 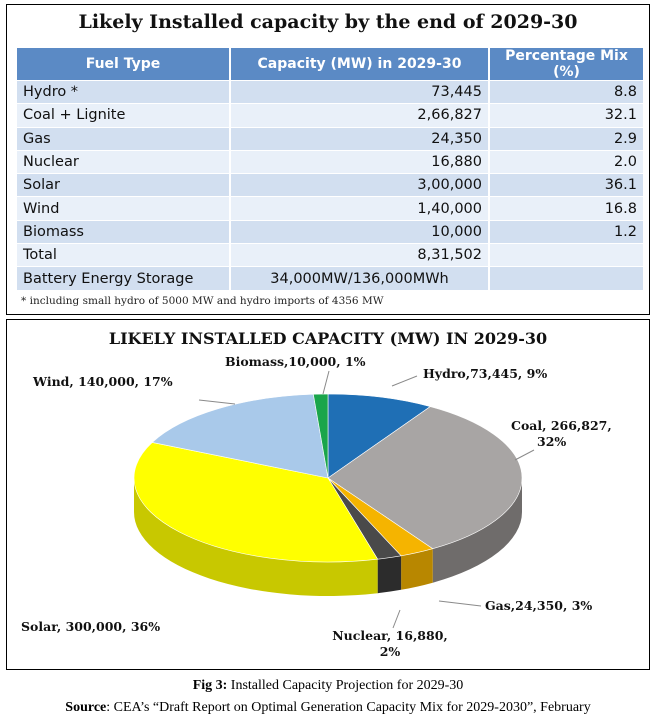 I want to click on table-row: Nuclear 16,880 2.0, so click(x=331, y=161).